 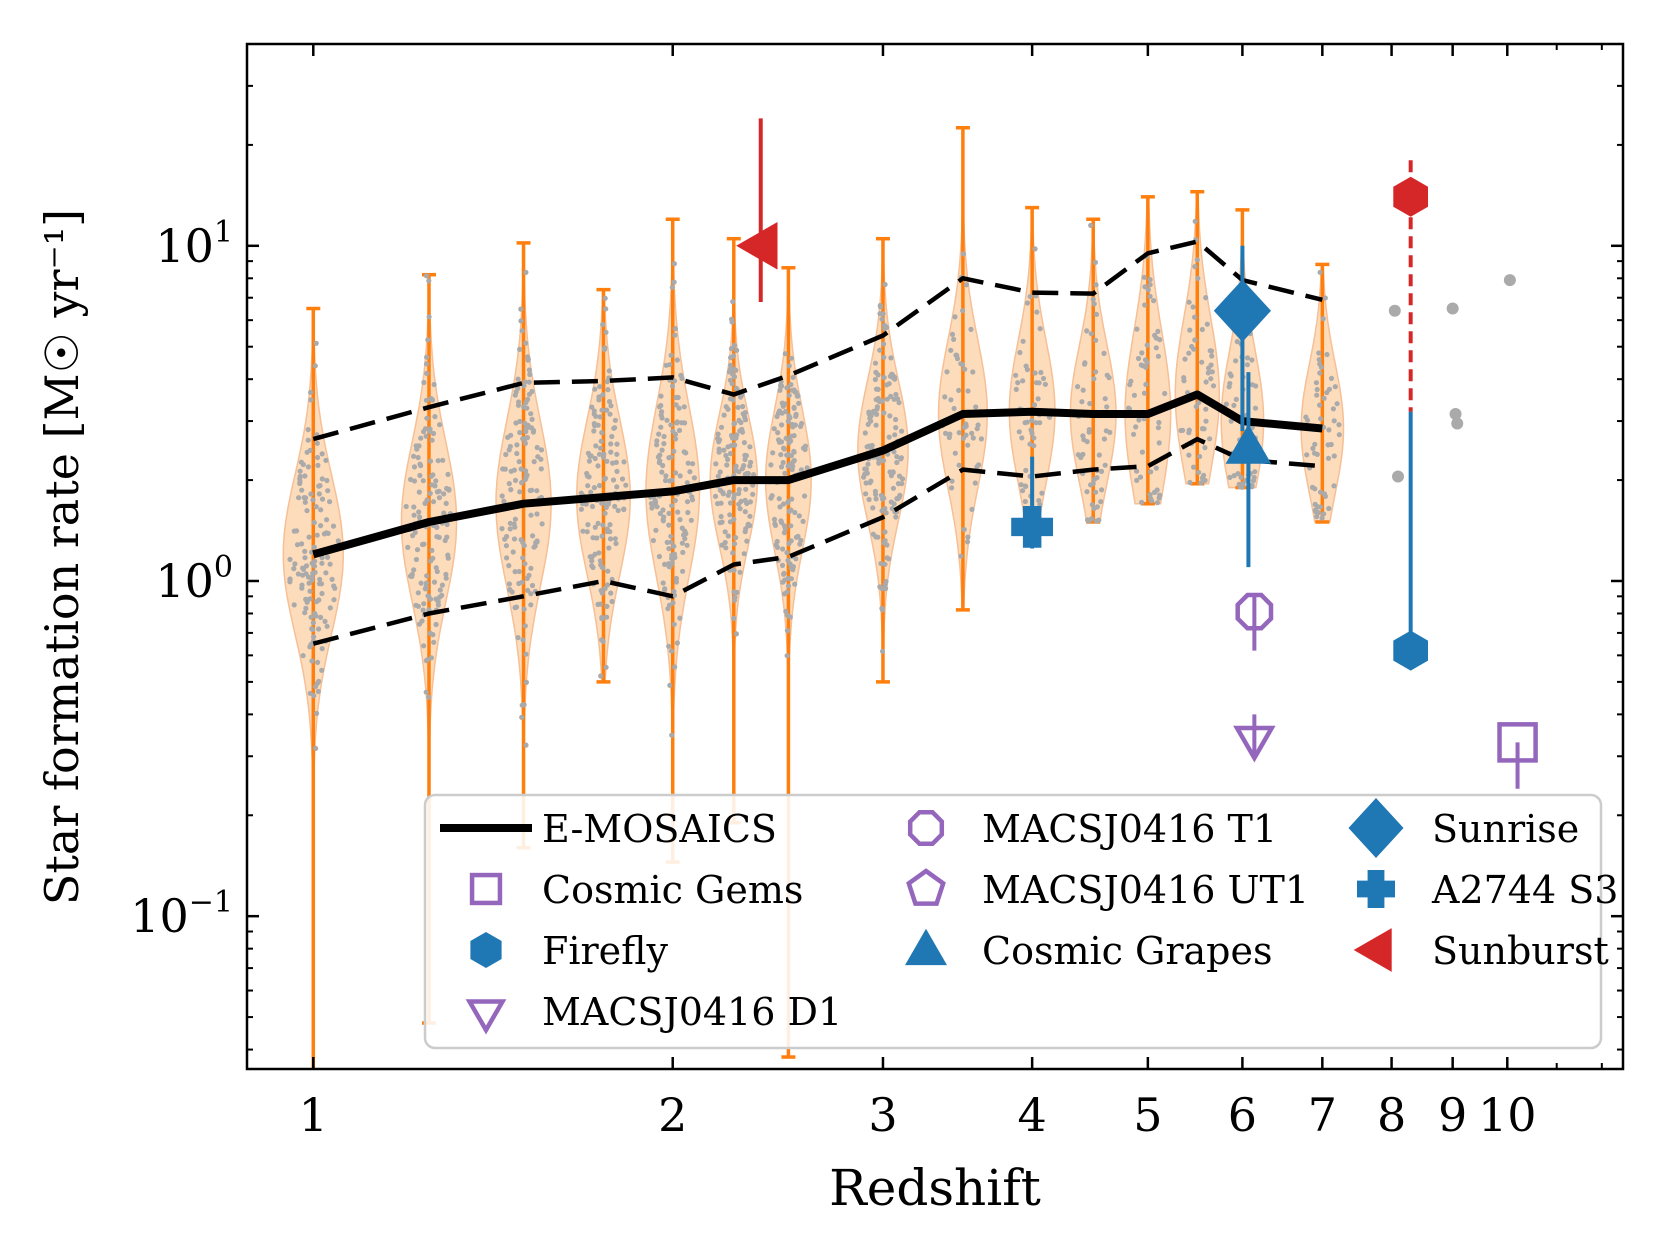 What do you see at coordinates (692, 1012) in the screenshot?
I see `legend-label-macsj0416-d1: MACSJ0416 D1` at bounding box center [692, 1012].